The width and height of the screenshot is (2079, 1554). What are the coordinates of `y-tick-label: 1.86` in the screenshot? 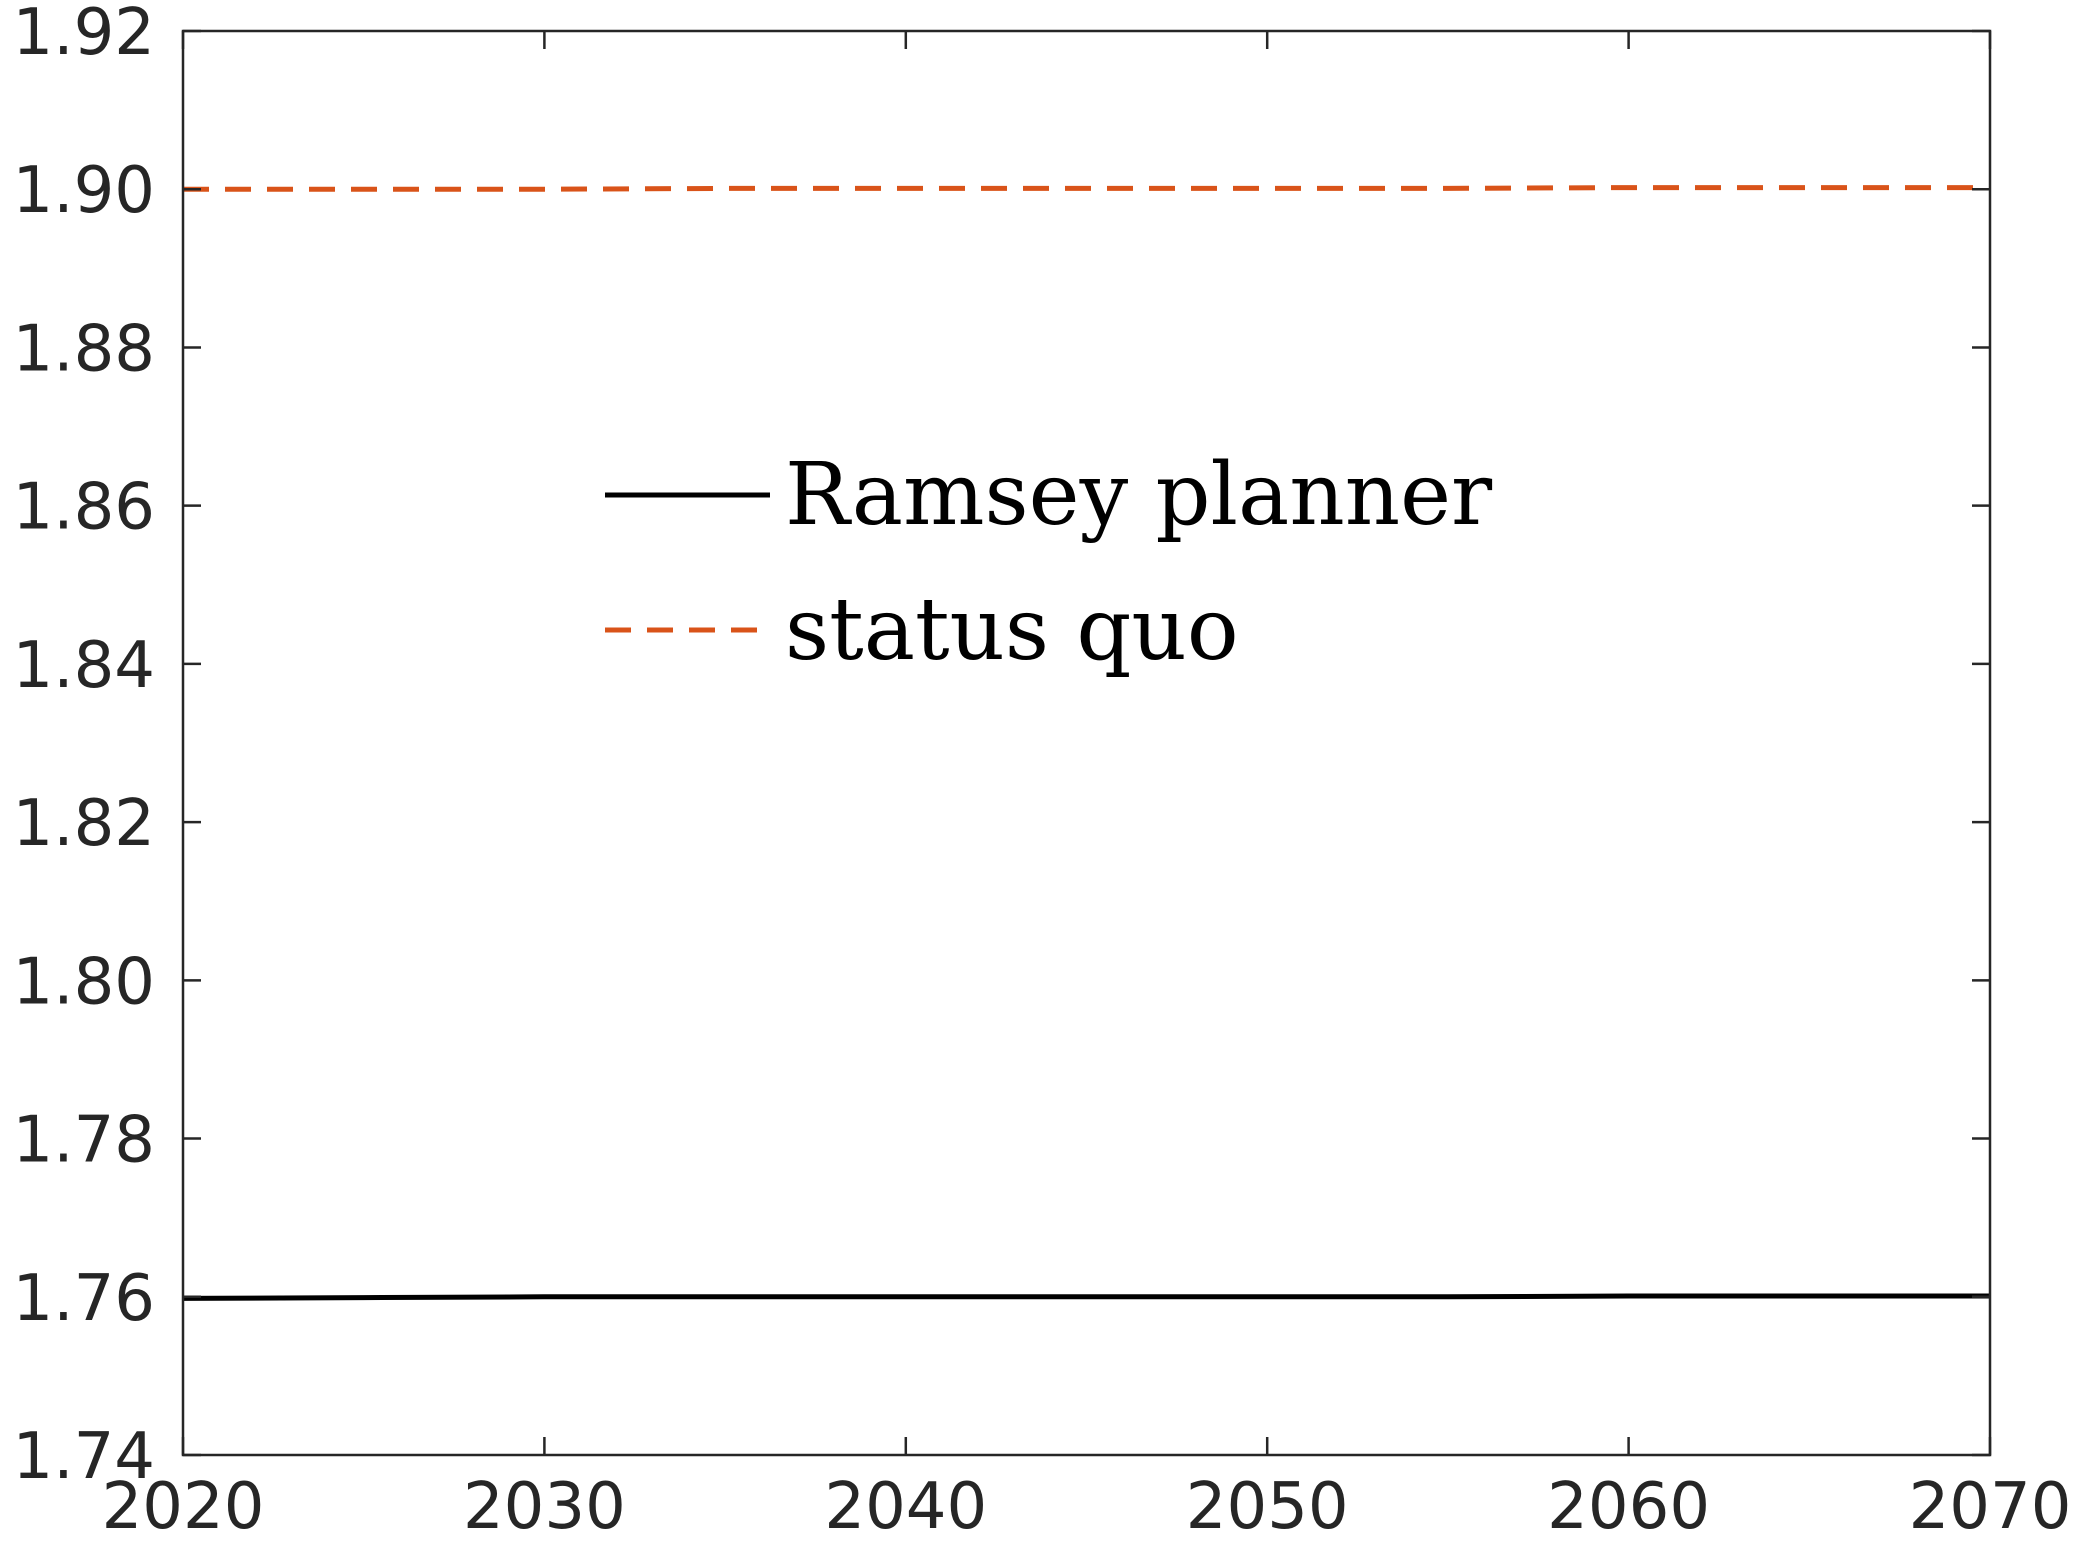 It's located at (84, 508).